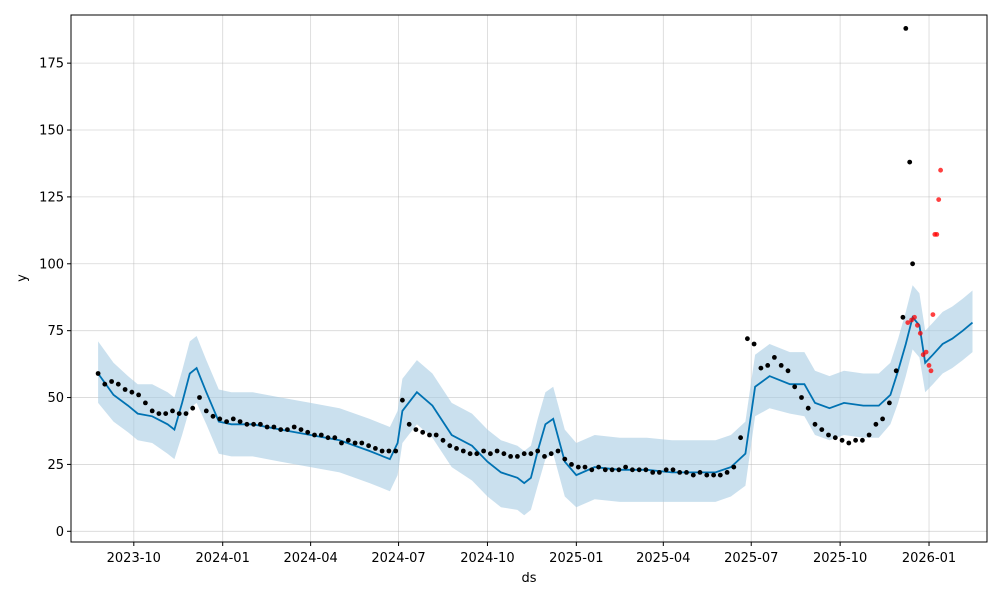 Image resolution: width=1000 pixels, height=600 pixels. Describe the element at coordinates (310, 558) in the screenshot. I see `x-tick-label: 2024-04` at that location.